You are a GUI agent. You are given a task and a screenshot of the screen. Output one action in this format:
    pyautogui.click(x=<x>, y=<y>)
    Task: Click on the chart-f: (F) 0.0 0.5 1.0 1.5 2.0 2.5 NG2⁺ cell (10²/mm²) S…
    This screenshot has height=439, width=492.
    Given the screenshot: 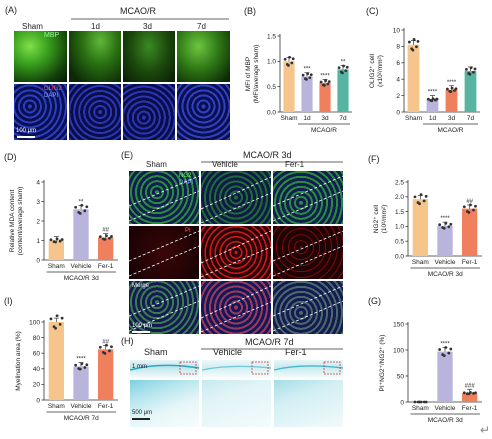 What is the action you would take?
    pyautogui.click(x=425, y=216)
    